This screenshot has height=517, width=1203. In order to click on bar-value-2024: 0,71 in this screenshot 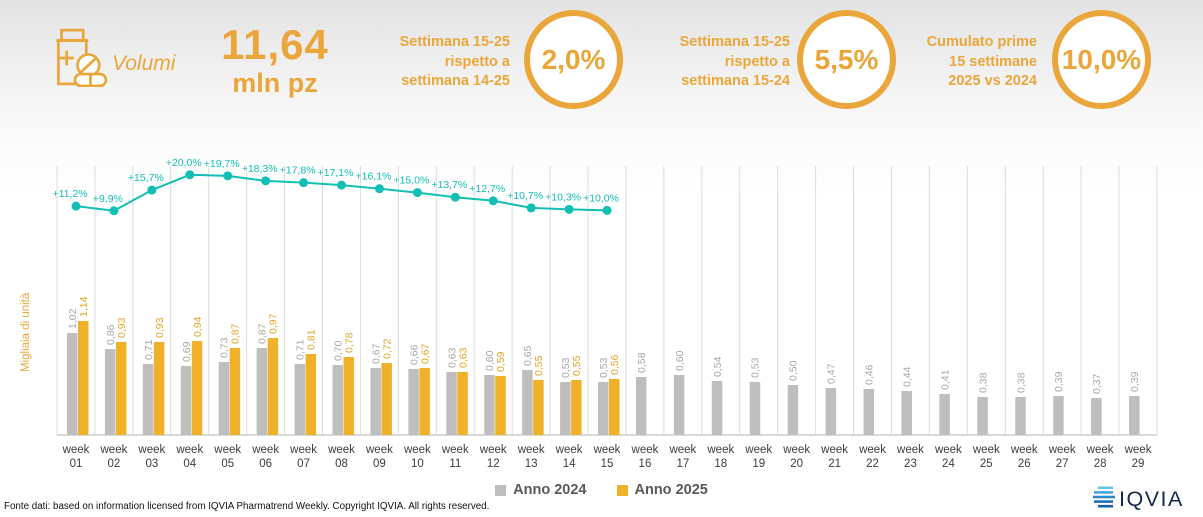, I will do `click(301, 349)`.